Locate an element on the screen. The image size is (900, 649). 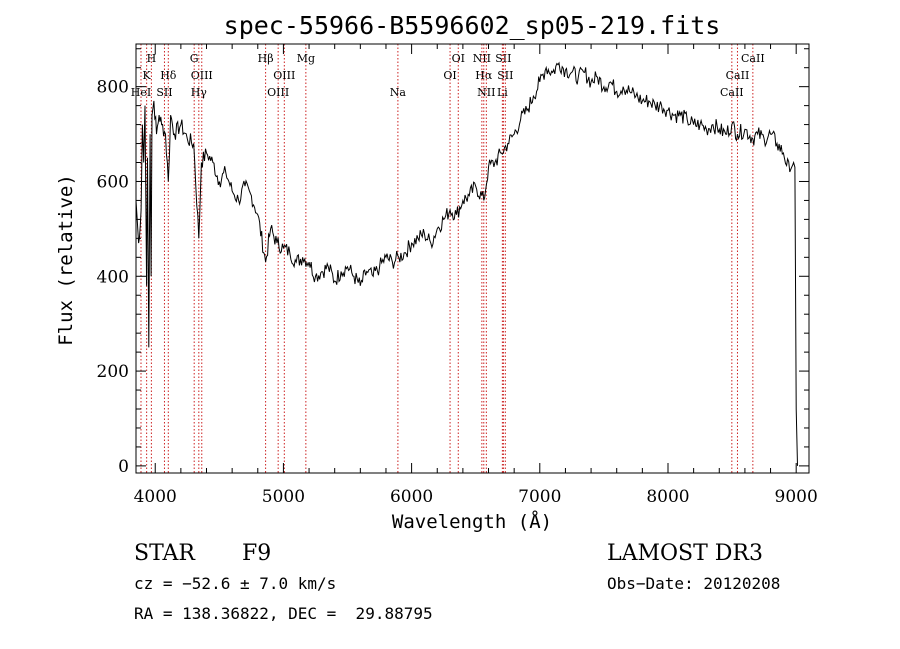
x-tick-label-4000: 4000 is located at coordinates (155, 497).